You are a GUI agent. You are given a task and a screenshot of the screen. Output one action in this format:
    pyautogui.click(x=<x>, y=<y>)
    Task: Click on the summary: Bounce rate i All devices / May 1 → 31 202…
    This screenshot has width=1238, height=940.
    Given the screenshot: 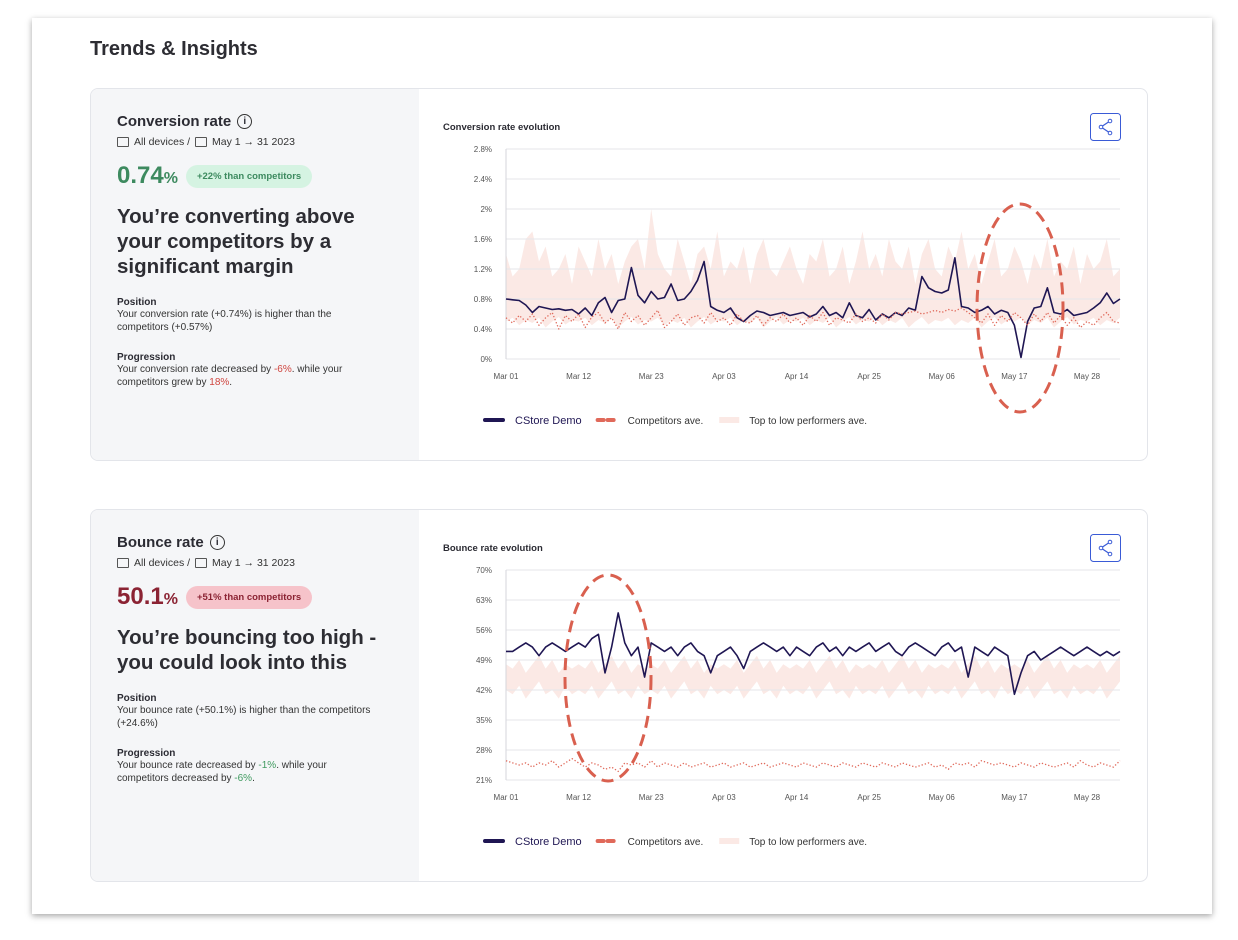 What is the action you would take?
    pyautogui.click(x=255, y=695)
    